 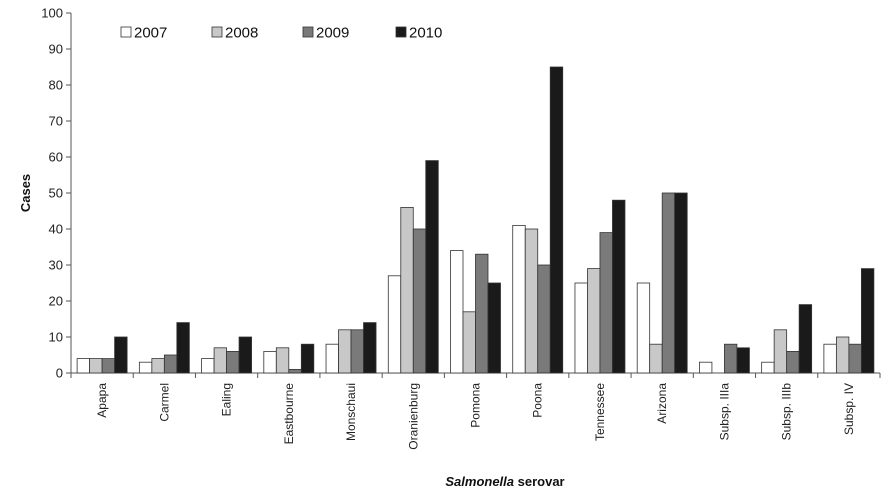 What do you see at coordinates (600, 412) in the screenshot?
I see `x-tick-label: Tennessee` at bounding box center [600, 412].